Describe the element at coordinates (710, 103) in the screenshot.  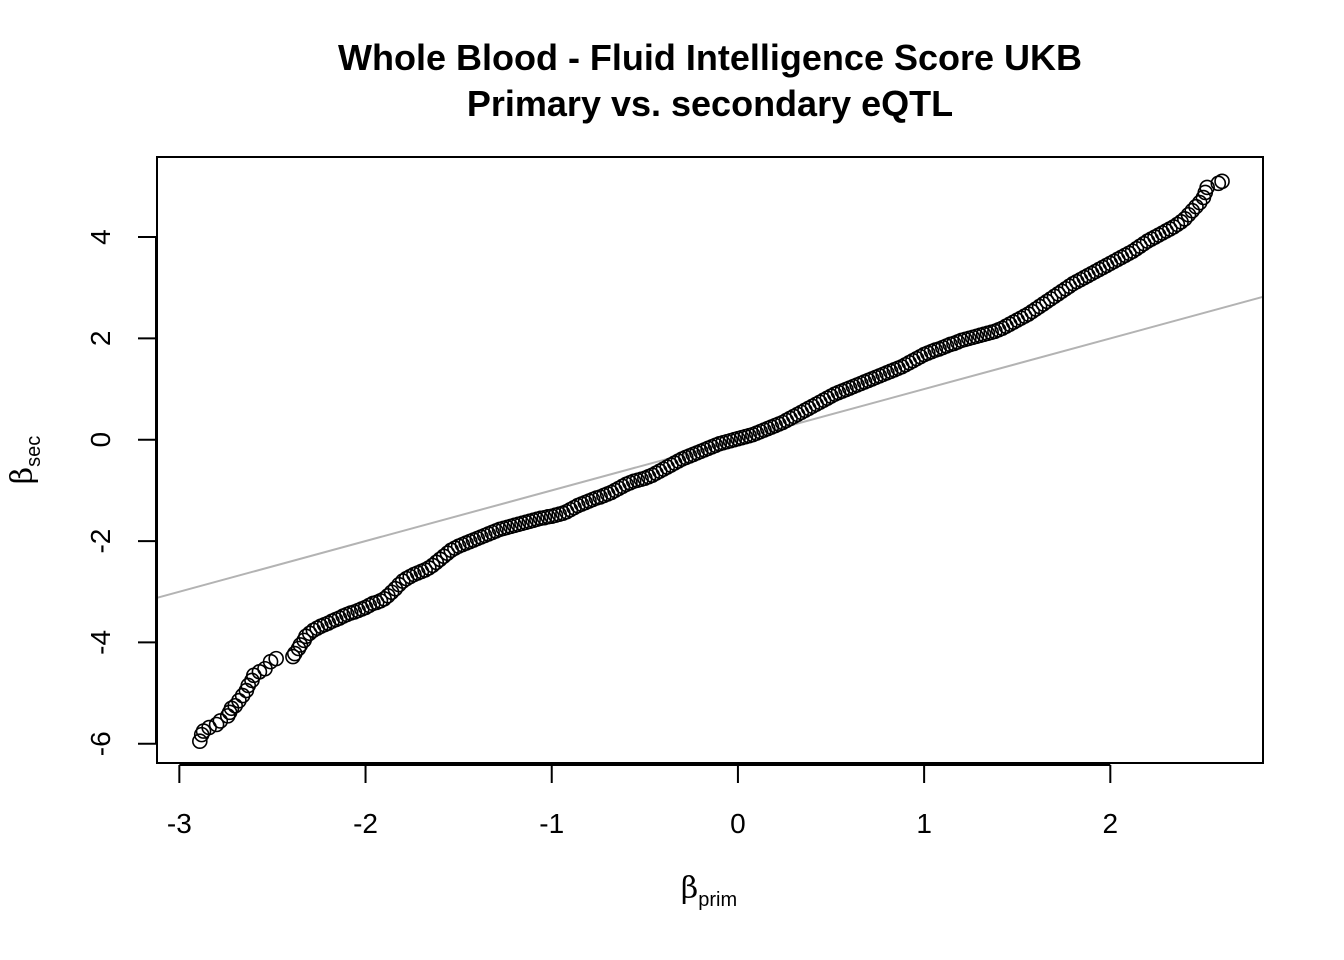
I see `chart-subtitle: Primary vs. secondary eQTL` at that location.